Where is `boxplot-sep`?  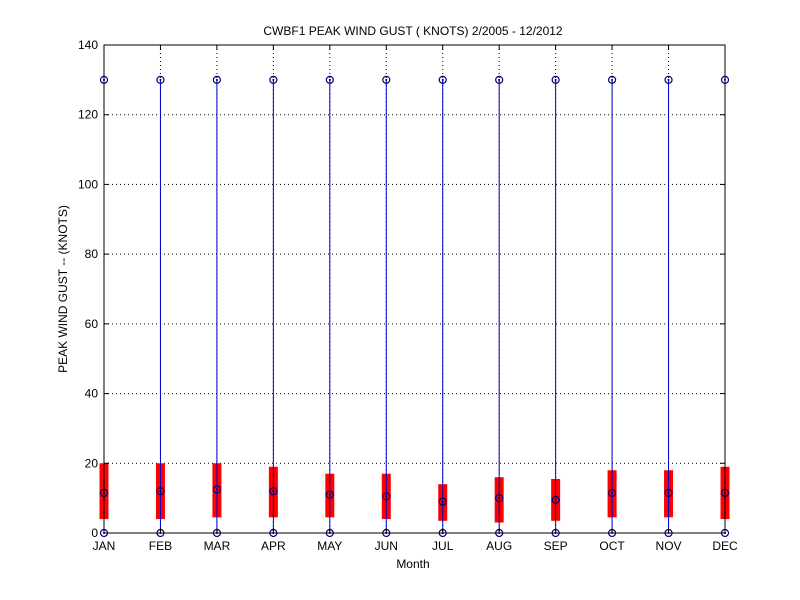 boxplot-sep is located at coordinates (556, 306).